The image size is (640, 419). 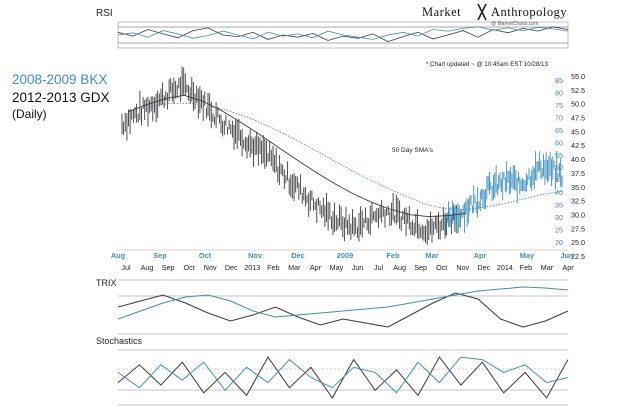 What do you see at coordinates (559, 105) in the screenshot?
I see `price-left-tick-label: 75` at bounding box center [559, 105].